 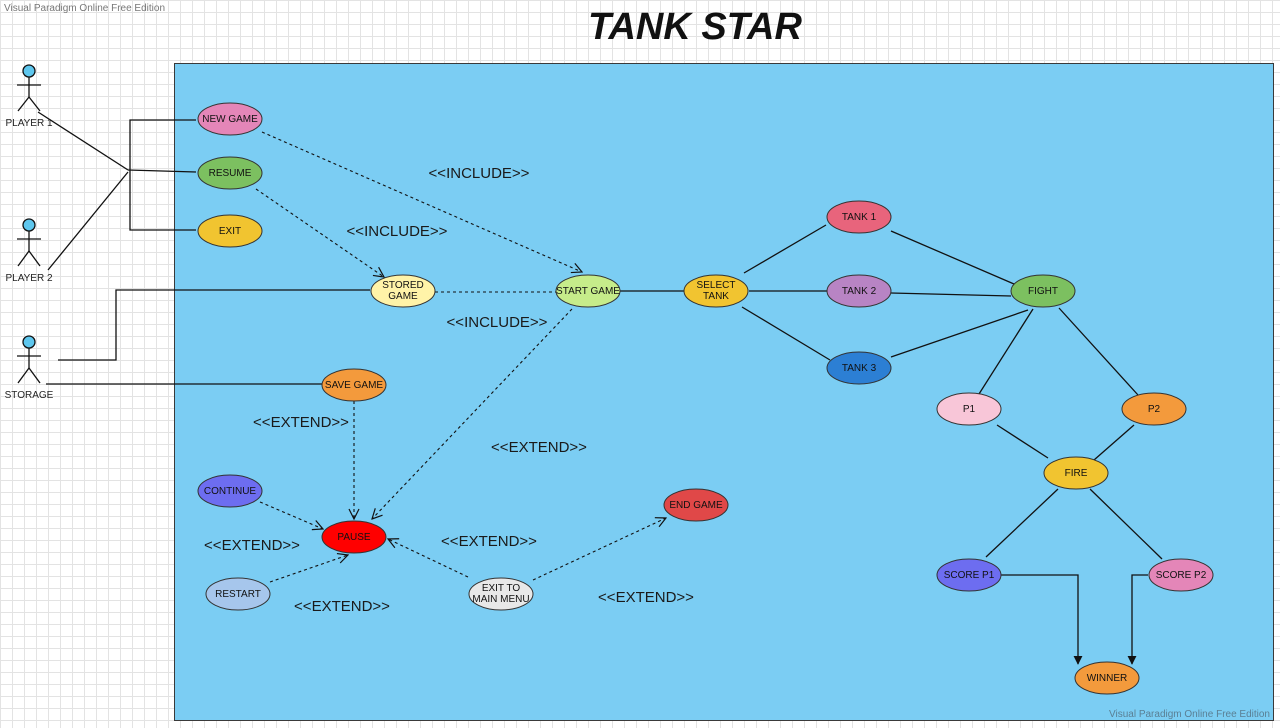 I want to click on use-case-tank-3: TANK 3, so click(x=859, y=368).